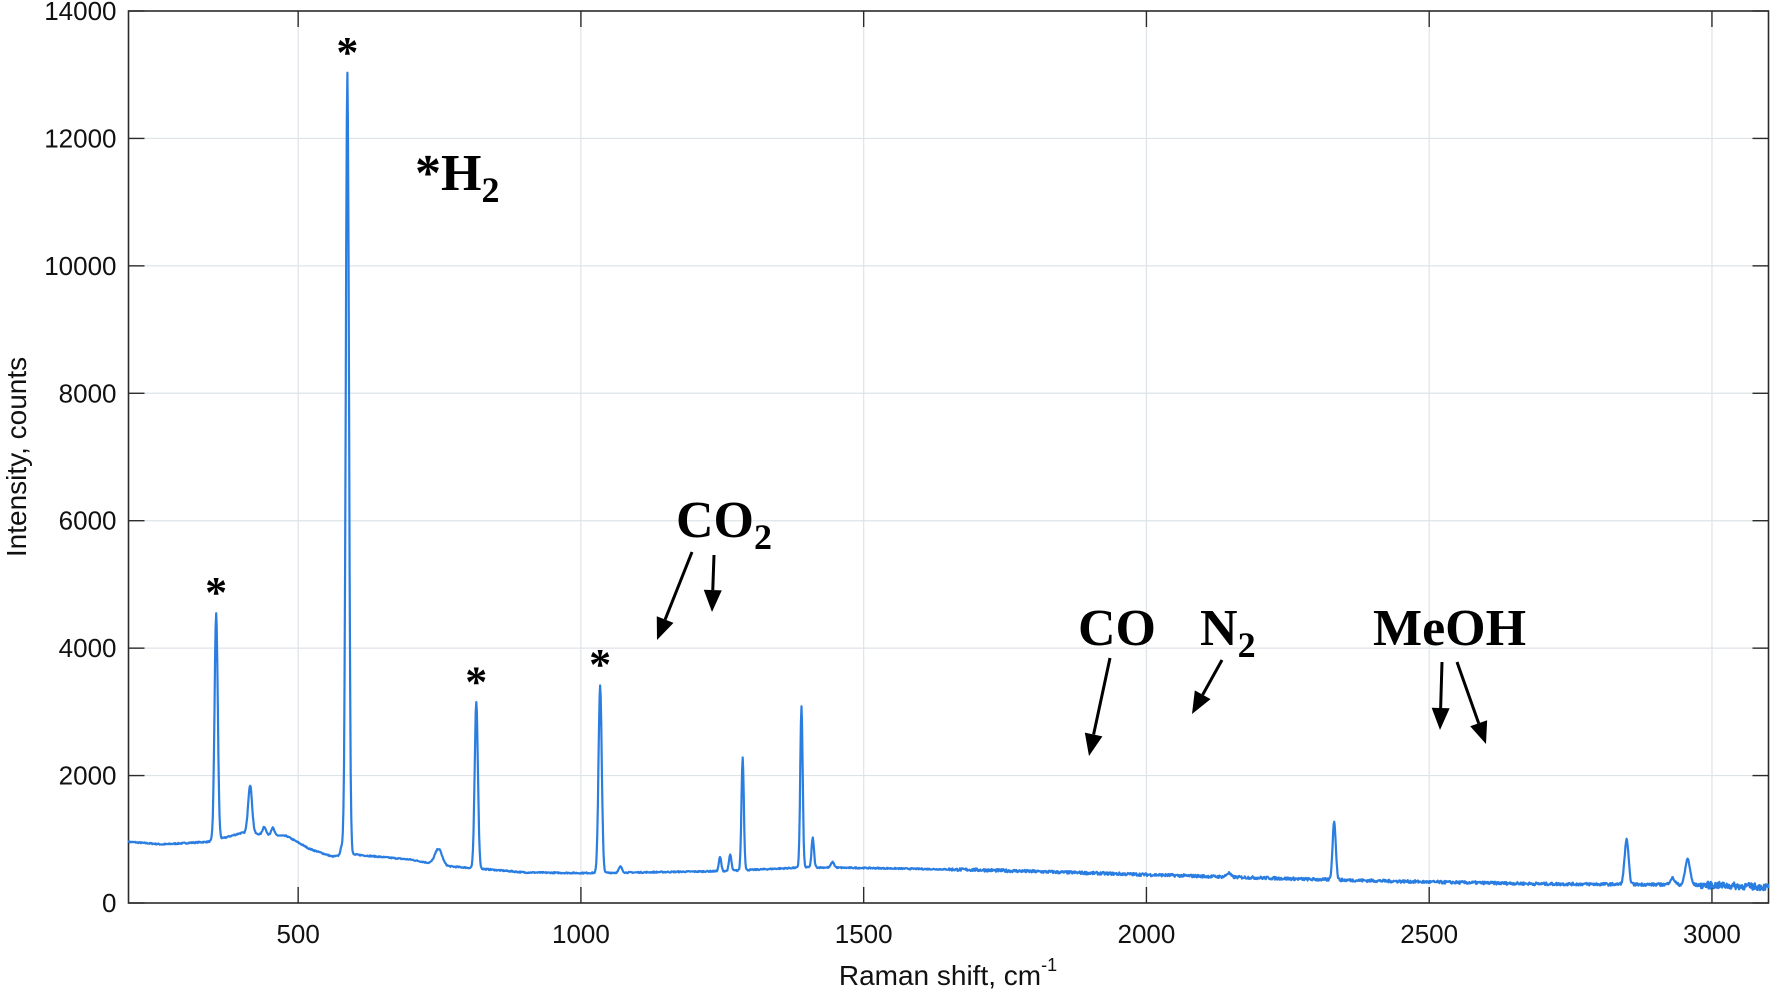 The height and width of the screenshot is (1001, 1772). What do you see at coordinates (1429, 934) in the screenshot?
I see `x-tick-label: 2500` at bounding box center [1429, 934].